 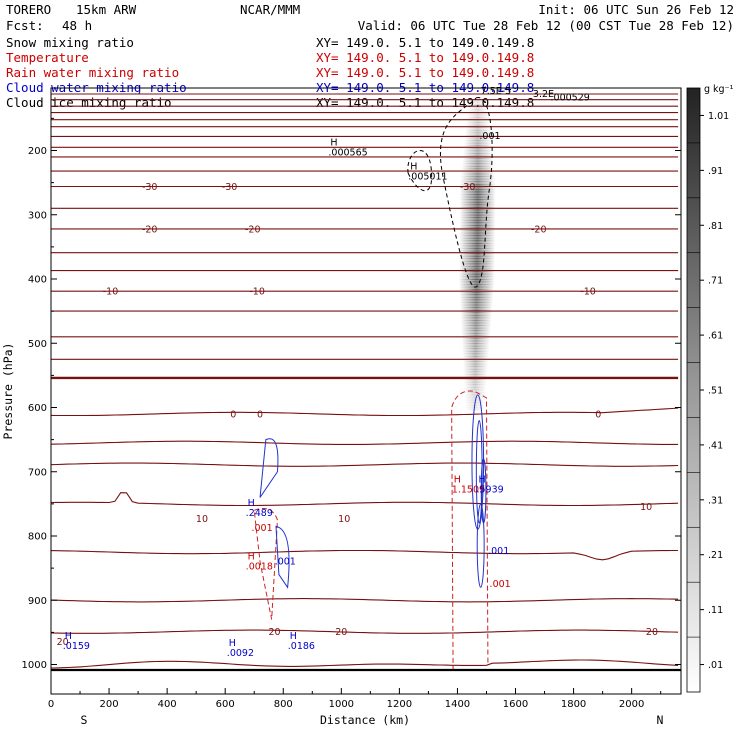 I want to click on field-name: Snow mixing ratio, so click(x=70, y=42).